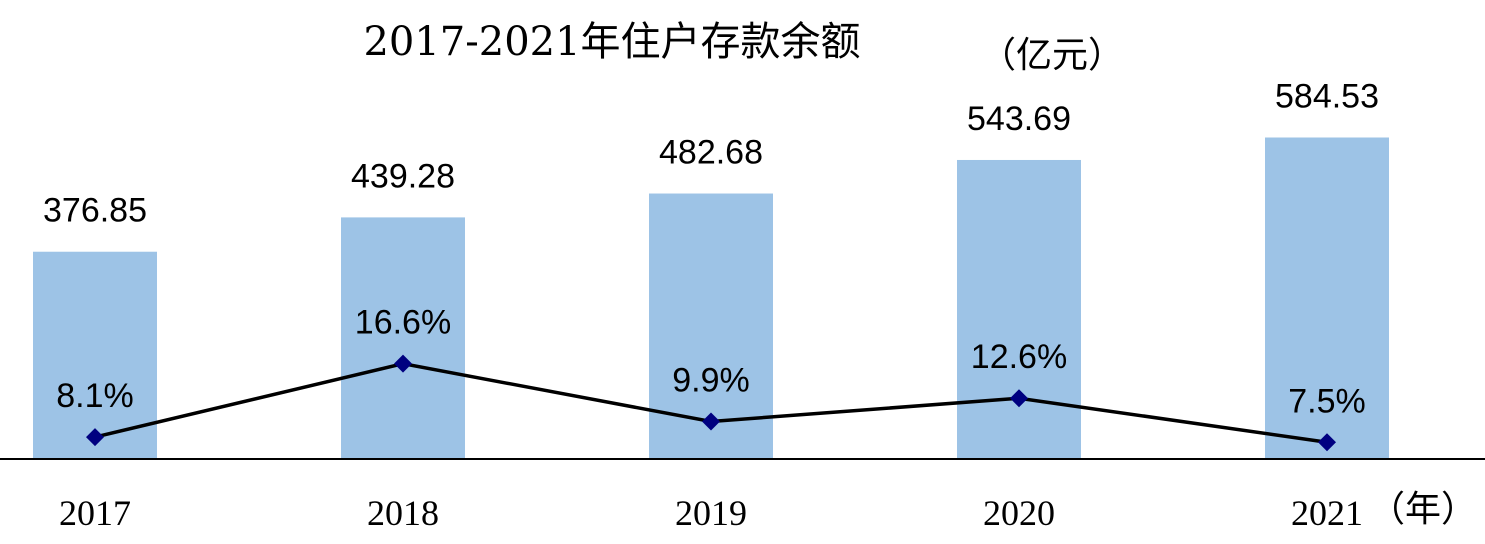  I want to click on x-tick-2019: 2019, so click(711, 513).